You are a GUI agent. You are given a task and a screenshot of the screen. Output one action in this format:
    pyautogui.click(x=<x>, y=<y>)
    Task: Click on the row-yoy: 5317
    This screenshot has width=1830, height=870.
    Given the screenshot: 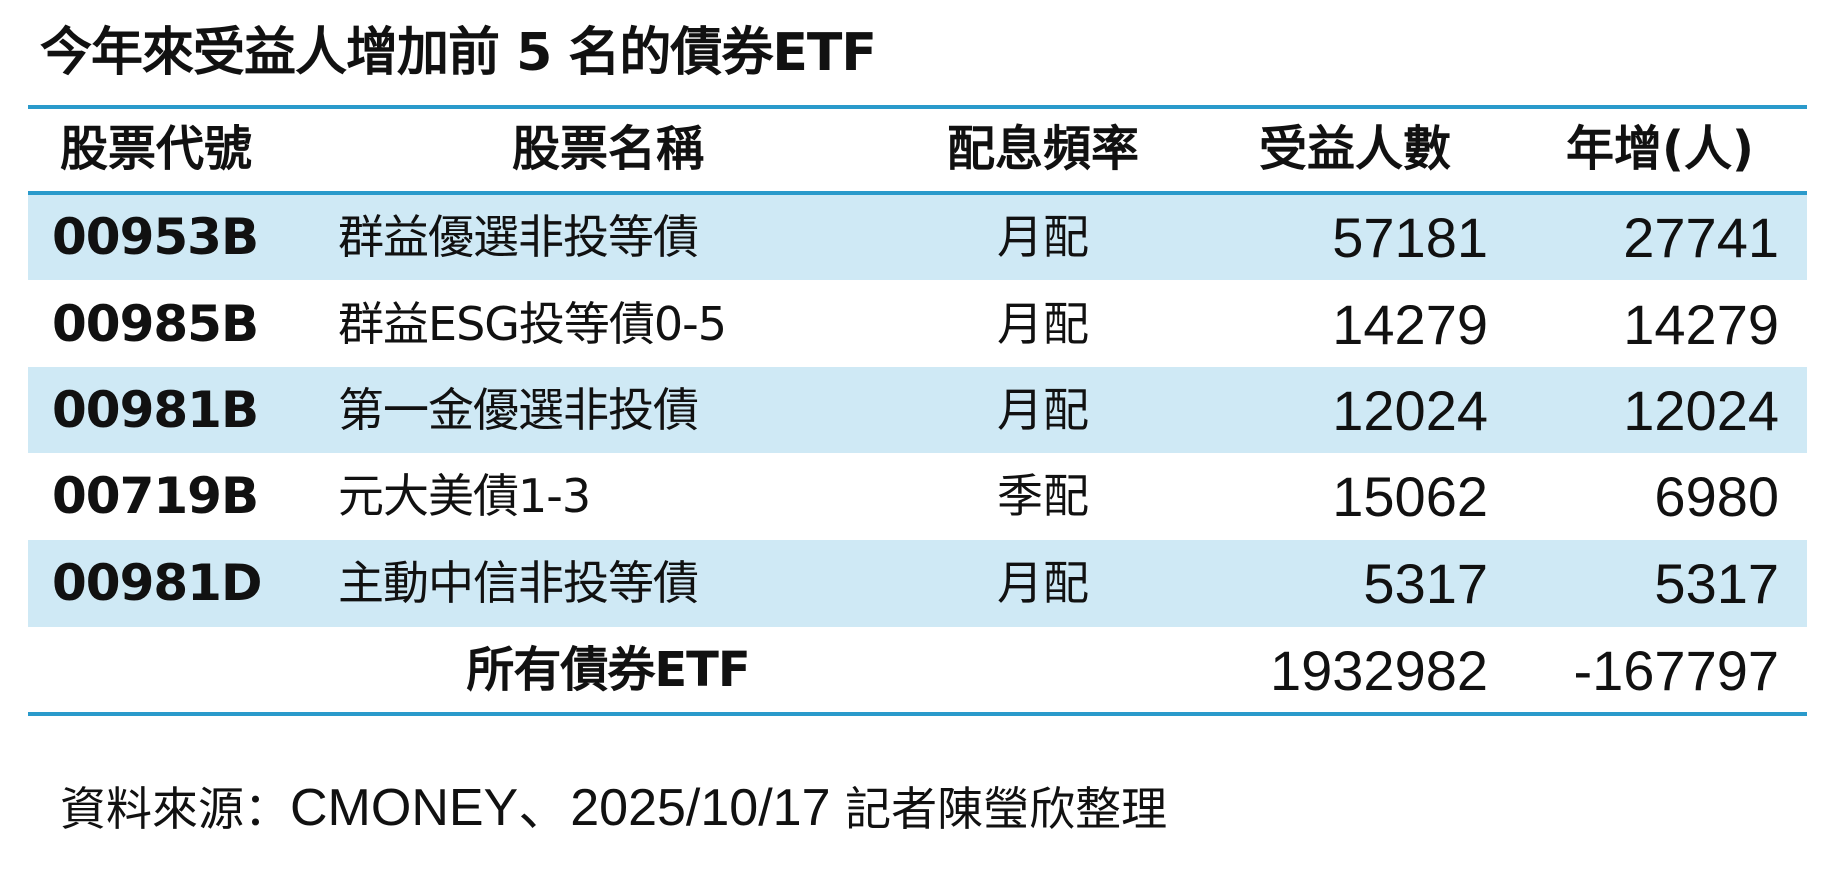 What is the action you would take?
    pyautogui.click(x=1716, y=583)
    